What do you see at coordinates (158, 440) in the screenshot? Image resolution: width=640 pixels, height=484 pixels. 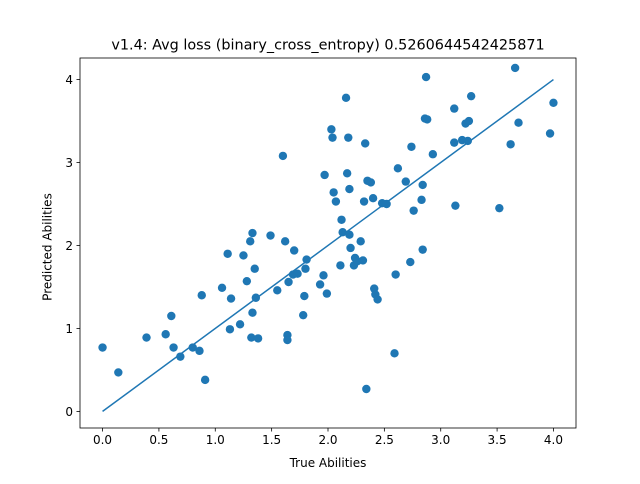 I see `x-tick-label: 0.5` at bounding box center [158, 440].